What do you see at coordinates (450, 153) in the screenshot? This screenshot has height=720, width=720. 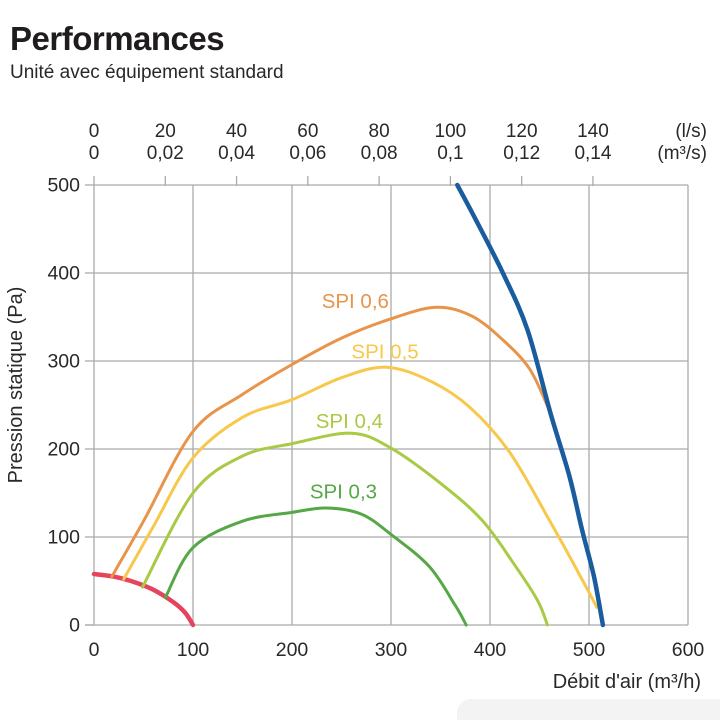 I see `top-axis-label: 0,1` at bounding box center [450, 153].